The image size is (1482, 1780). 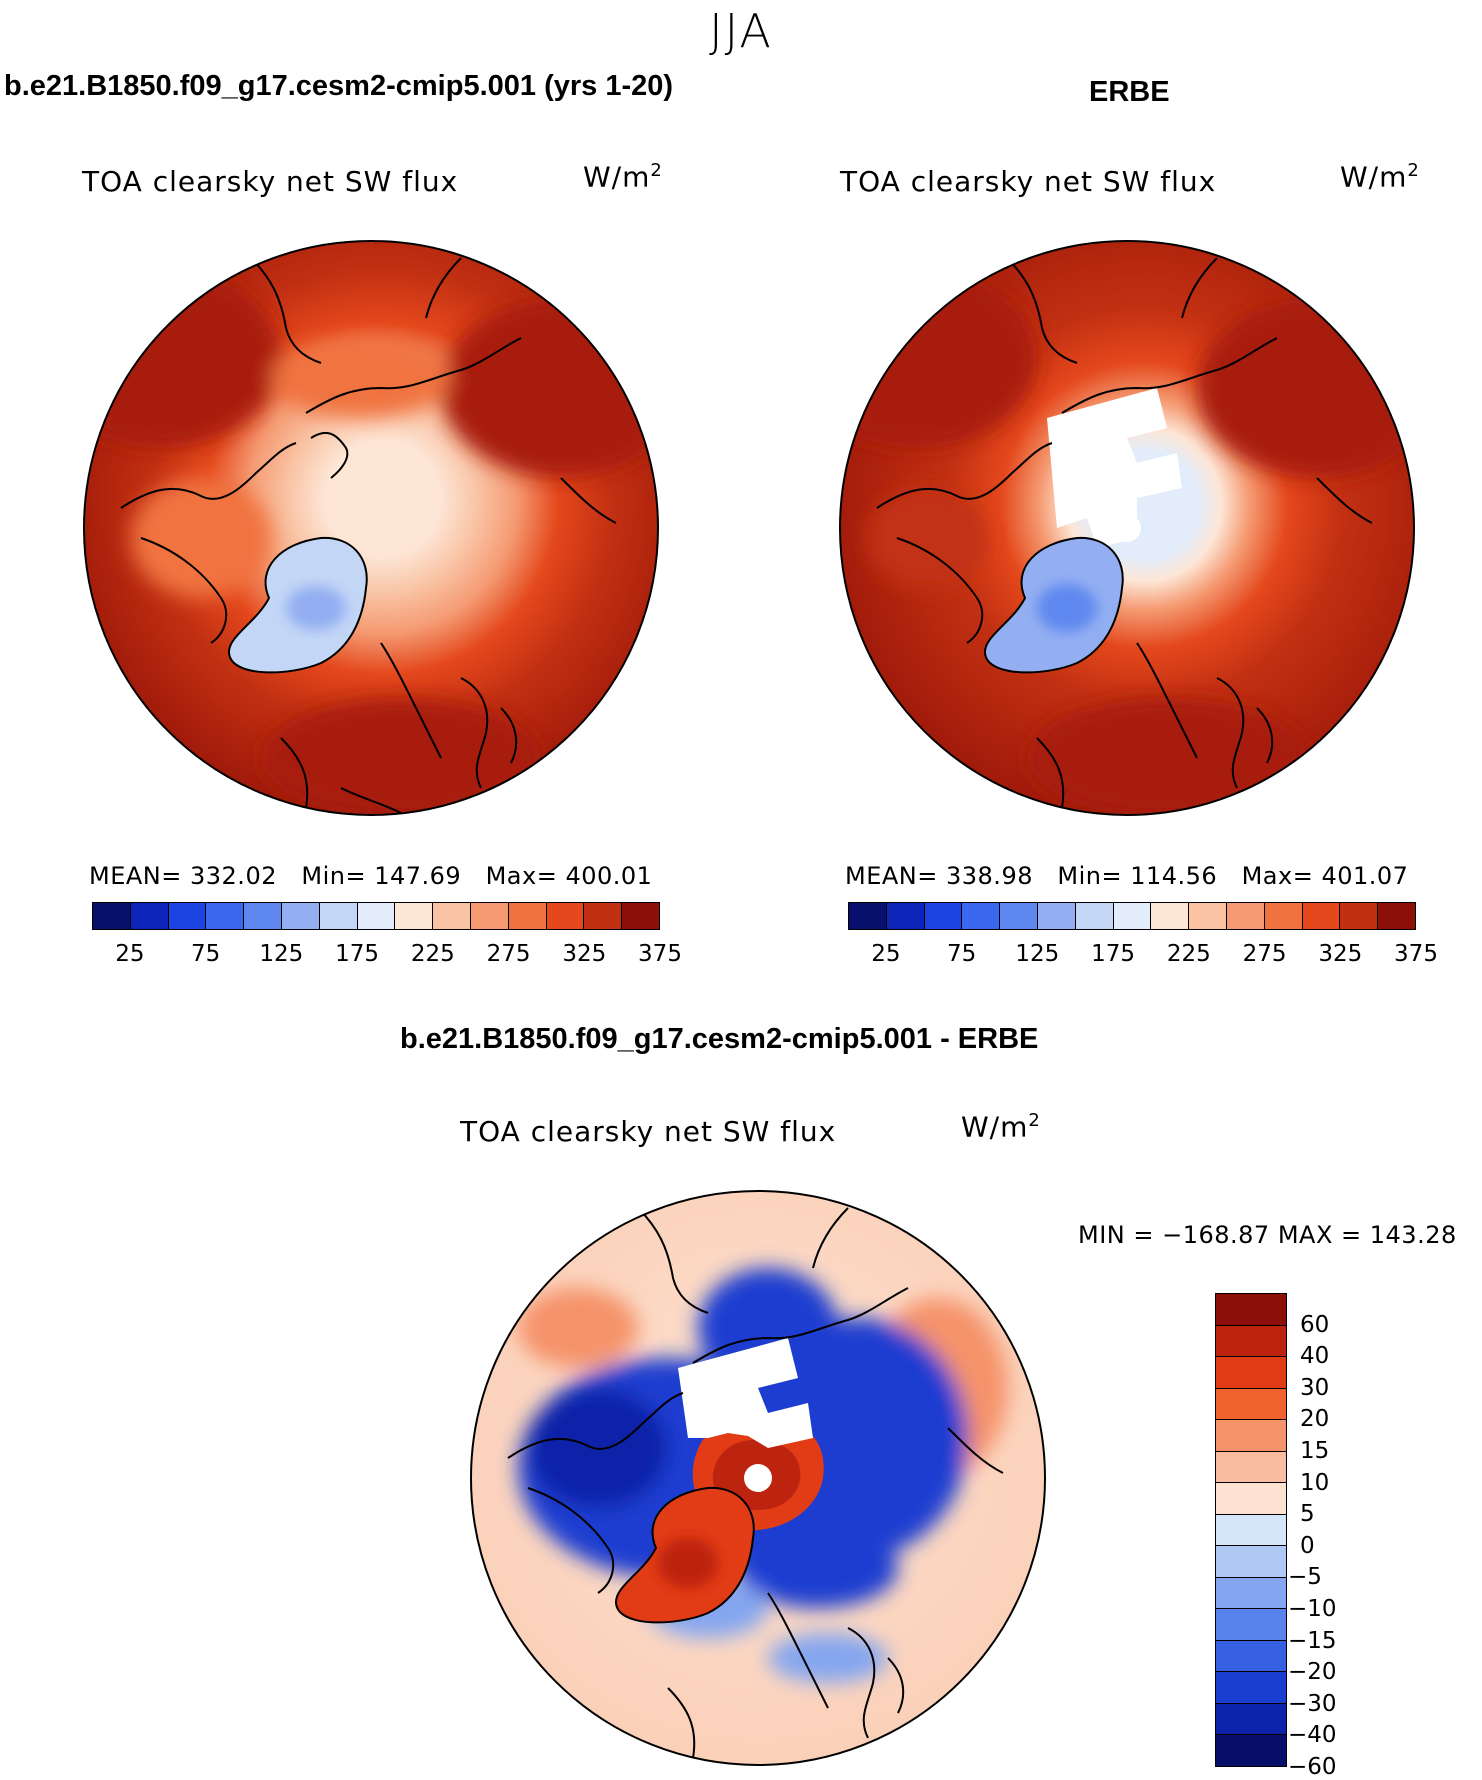 I want to click on panel-1-map, so click(x=371, y=528).